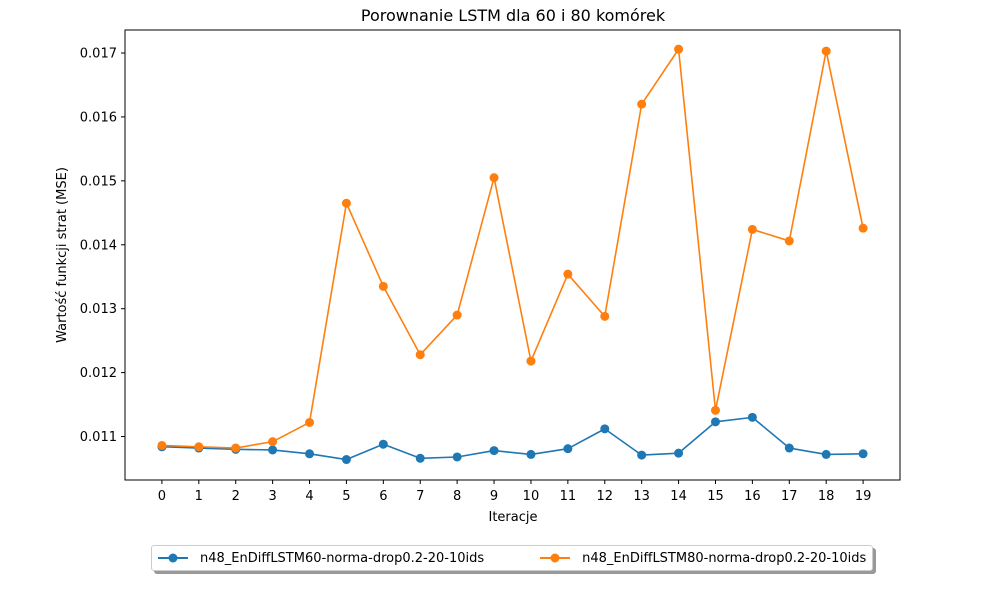 This screenshot has height=600, width=1000. Describe the element at coordinates (513, 15) in the screenshot. I see `chart-title: Porownanie LSTM dla 60 i 80 komórek` at that location.